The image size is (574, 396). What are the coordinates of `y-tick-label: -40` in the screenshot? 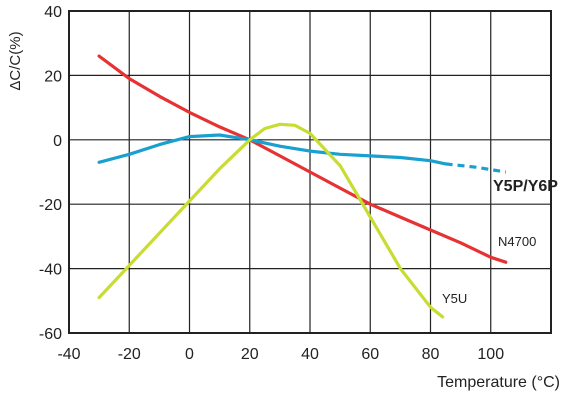 It's located at (50, 270).